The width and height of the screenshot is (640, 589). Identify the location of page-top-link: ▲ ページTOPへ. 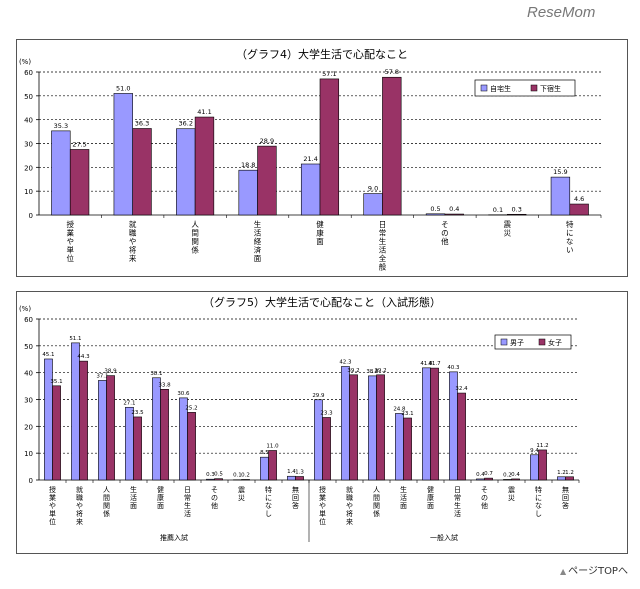
(594, 569).